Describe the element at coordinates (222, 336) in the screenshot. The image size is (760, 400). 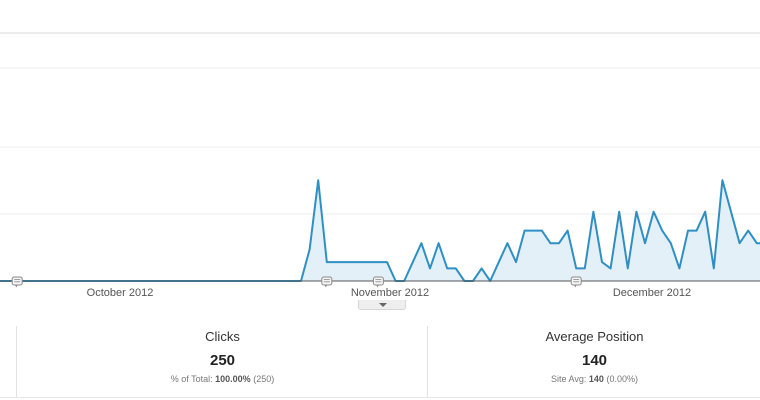
I see `metric-name: Clicks` at that location.